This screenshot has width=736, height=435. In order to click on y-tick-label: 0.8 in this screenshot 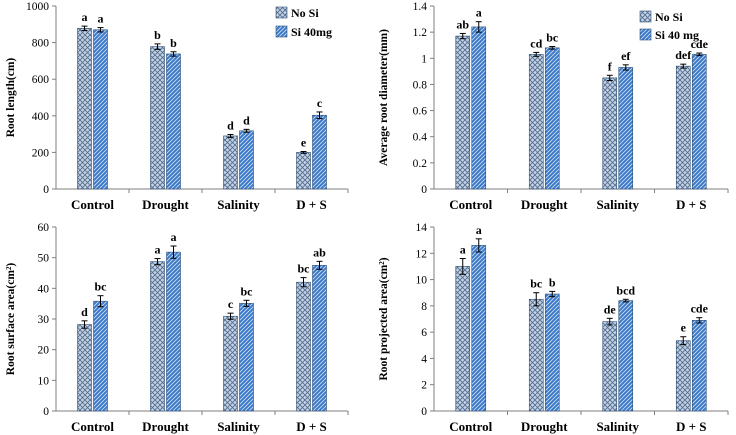, I will do `click(420, 85)`.